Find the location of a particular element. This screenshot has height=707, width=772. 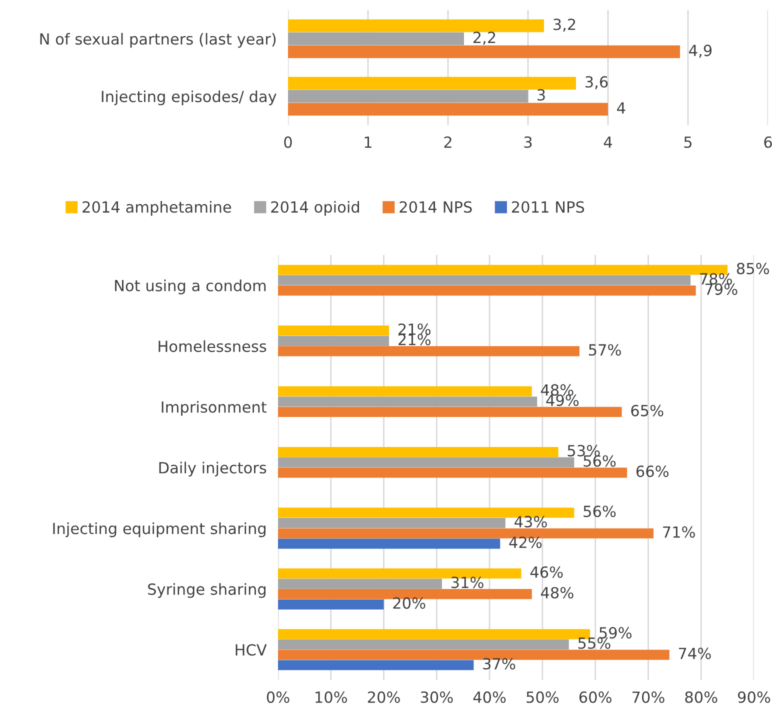

x-tick-label: 5 is located at coordinates (688, 142).